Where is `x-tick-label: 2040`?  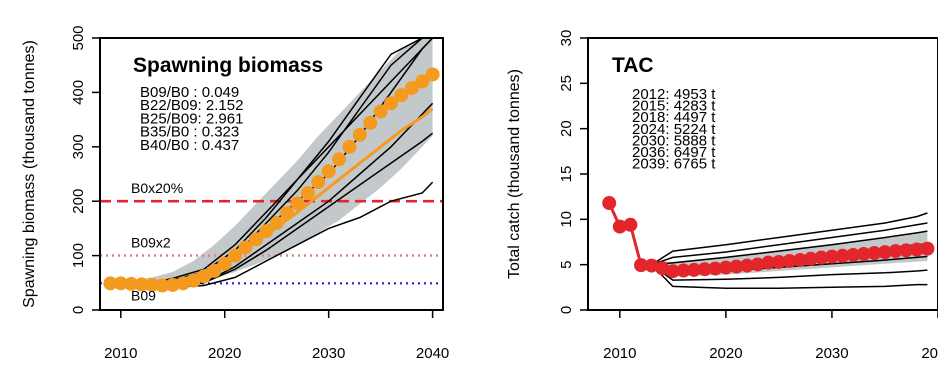 x-tick-label: 2040 is located at coordinates (432, 353).